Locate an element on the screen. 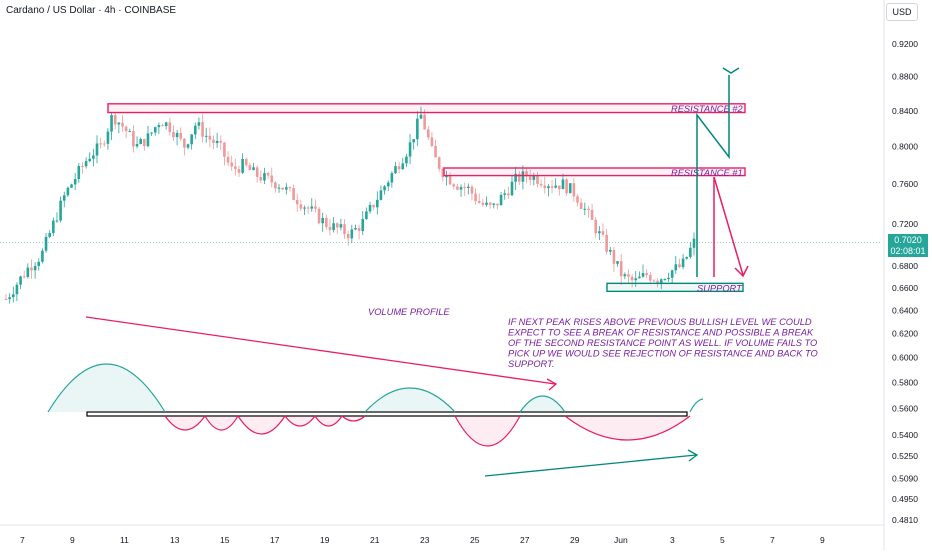 This screenshot has height=555, width=932. x-tick-label: 7 is located at coordinates (22, 540).